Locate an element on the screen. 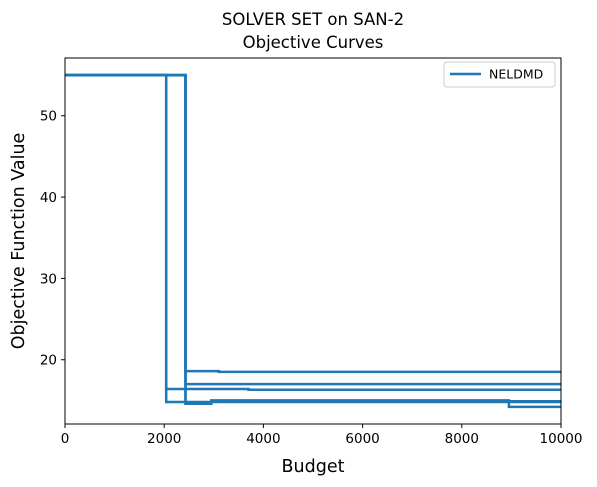 This screenshot has width=597, height=487. x-tick-label: 8000 is located at coordinates (462, 439).